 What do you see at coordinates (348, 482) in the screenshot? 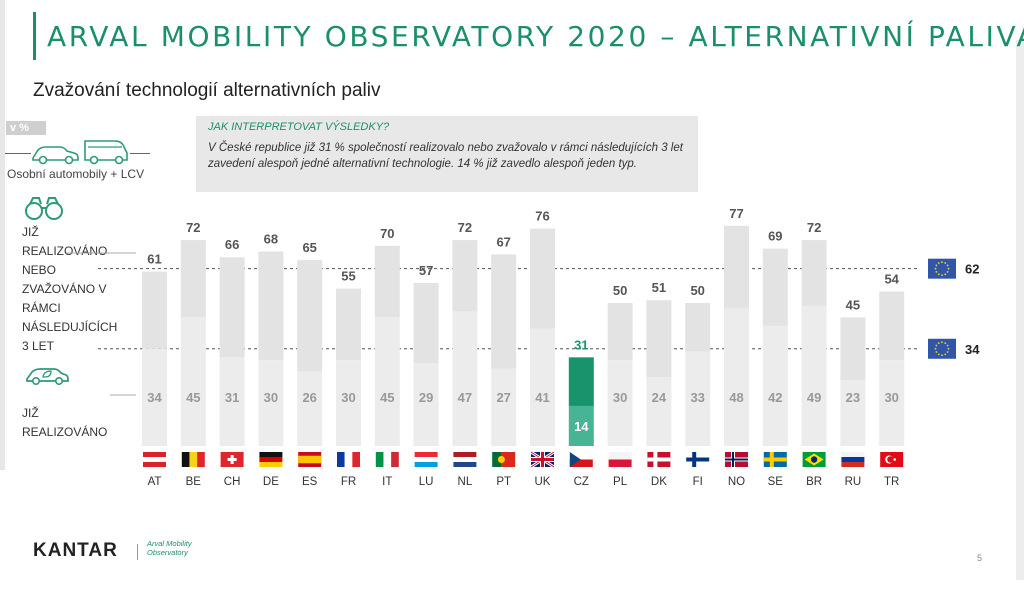
I see `category-label: FR` at bounding box center [348, 482].